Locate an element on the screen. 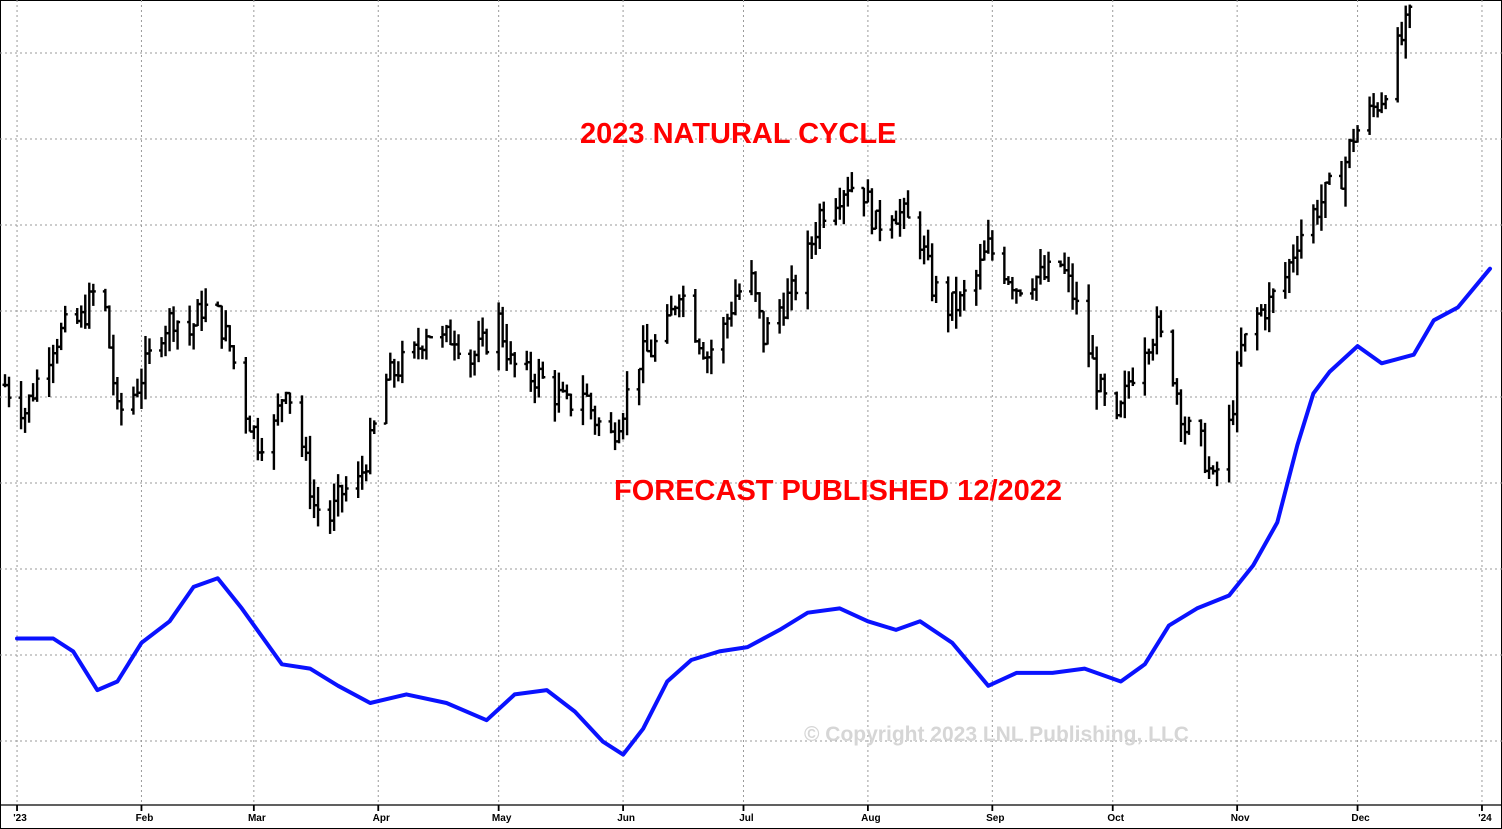  x-tick-label: Jun is located at coordinates (626, 818).